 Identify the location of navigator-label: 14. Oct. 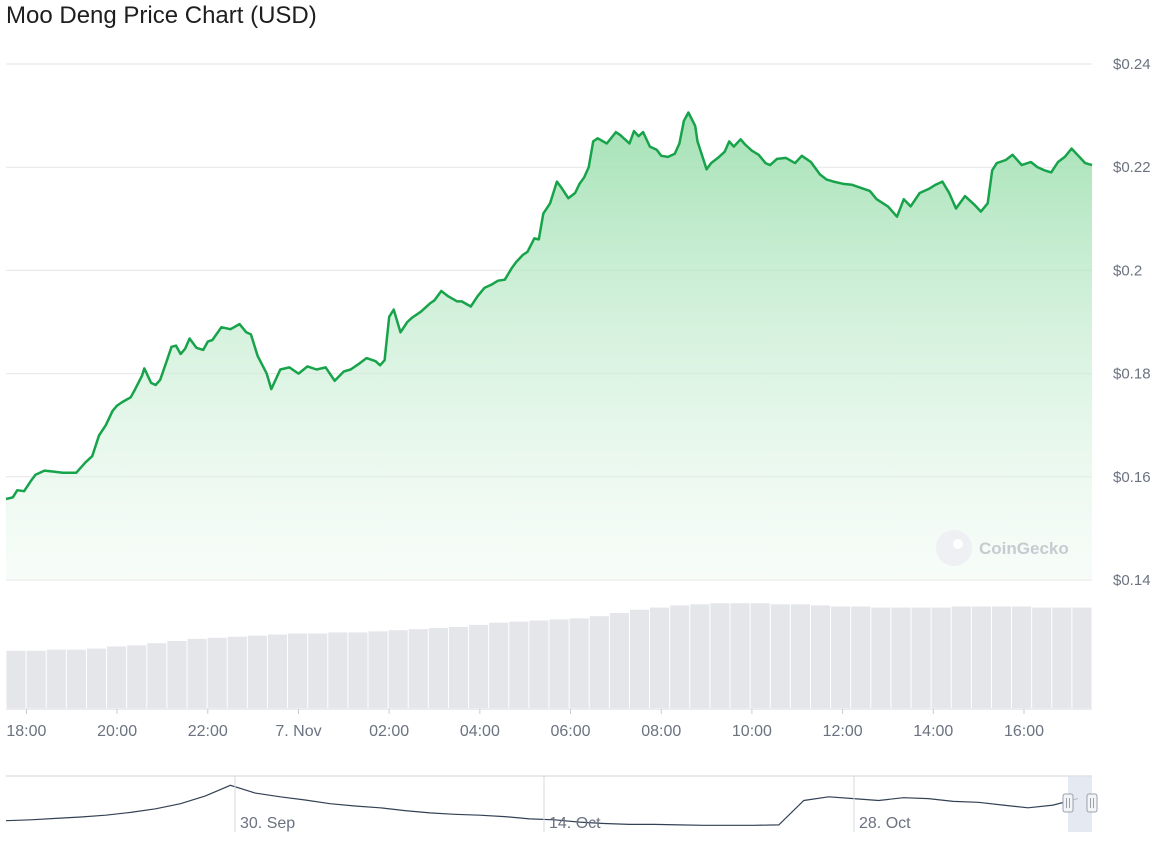
(575, 823).